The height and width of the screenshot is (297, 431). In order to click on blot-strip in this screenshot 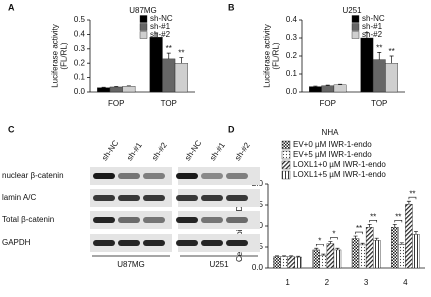, I will do `click(219, 176)`.